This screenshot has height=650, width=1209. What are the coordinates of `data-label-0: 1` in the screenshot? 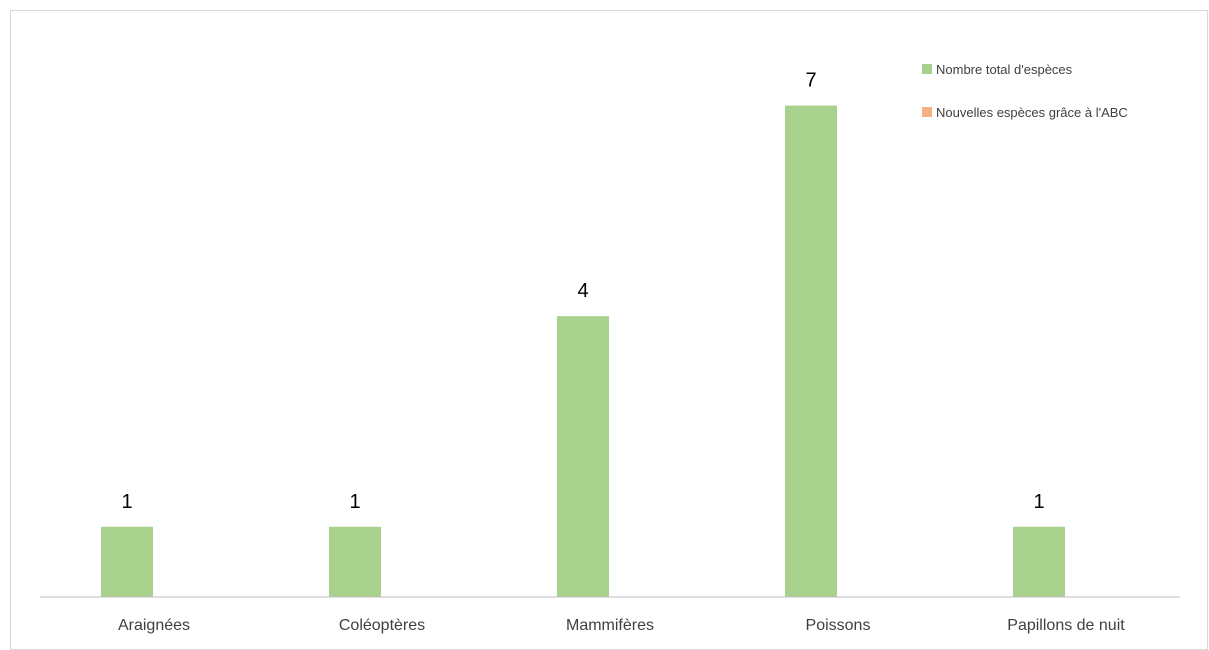 It's located at (126, 502).